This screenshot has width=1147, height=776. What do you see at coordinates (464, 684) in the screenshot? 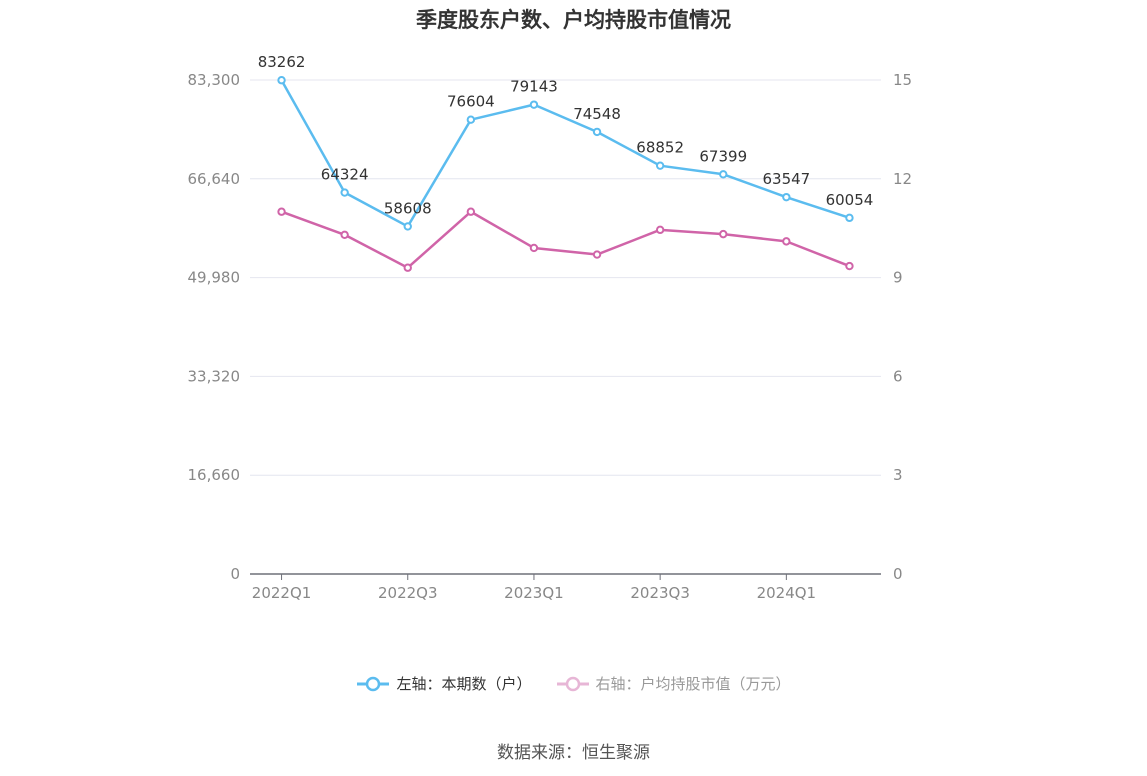
I see `legend-label-left: 左轴：本期数（户）` at bounding box center [464, 684].